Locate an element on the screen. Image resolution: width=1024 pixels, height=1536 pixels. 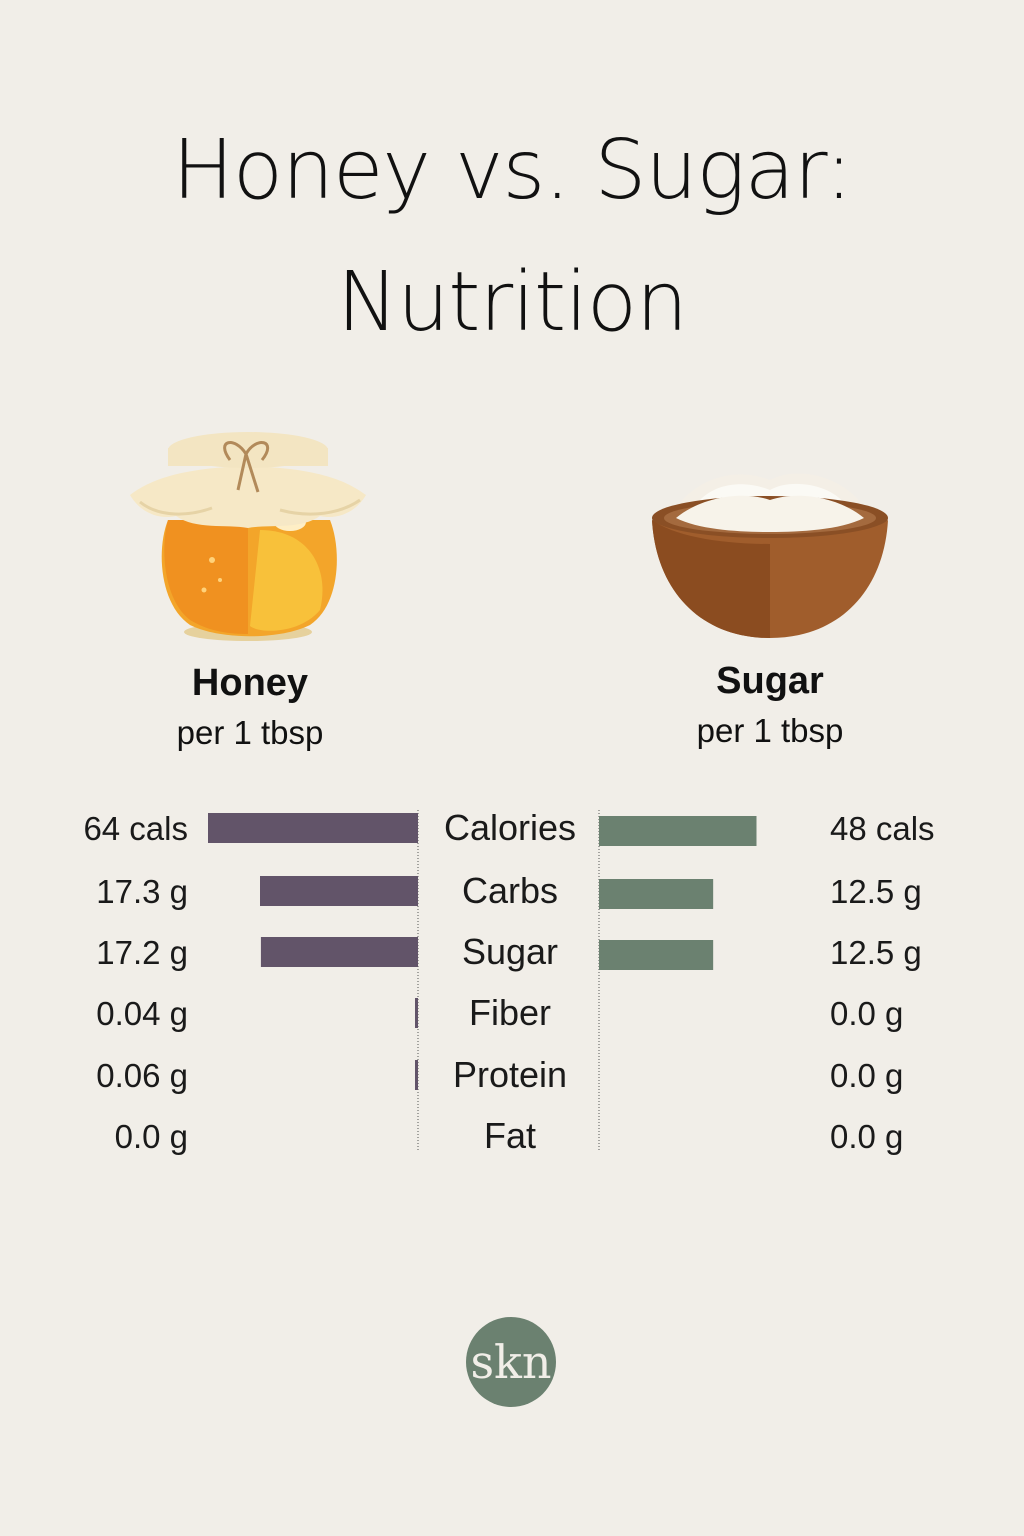
sugar-value-protein: 0.0 g is located at coordinates (866, 1075).